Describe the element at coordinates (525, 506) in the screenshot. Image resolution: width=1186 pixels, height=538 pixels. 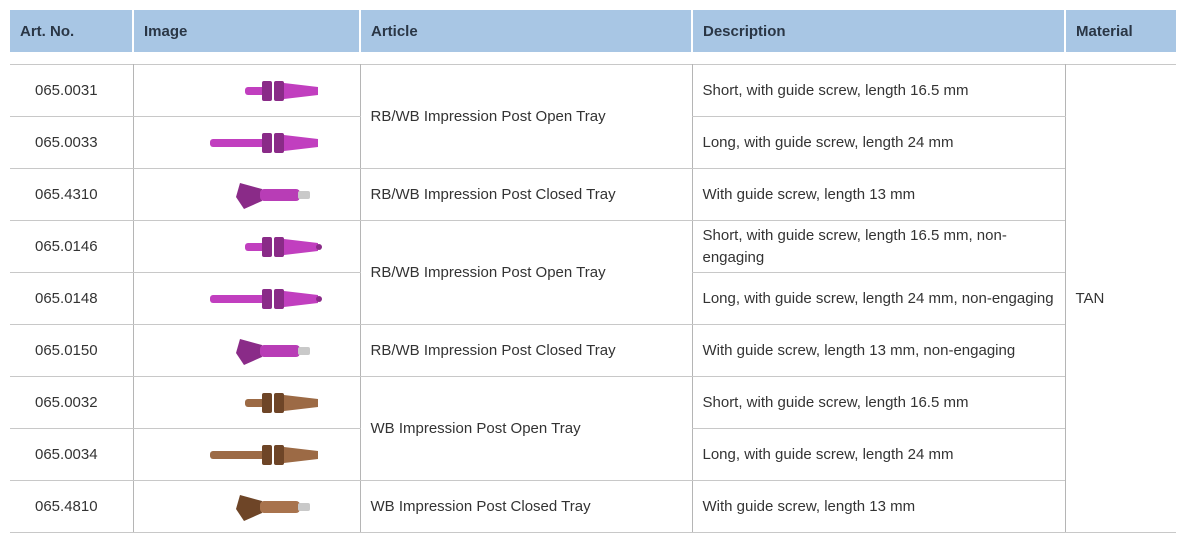
I see `article: WB Impression Post Closed Tray` at that location.